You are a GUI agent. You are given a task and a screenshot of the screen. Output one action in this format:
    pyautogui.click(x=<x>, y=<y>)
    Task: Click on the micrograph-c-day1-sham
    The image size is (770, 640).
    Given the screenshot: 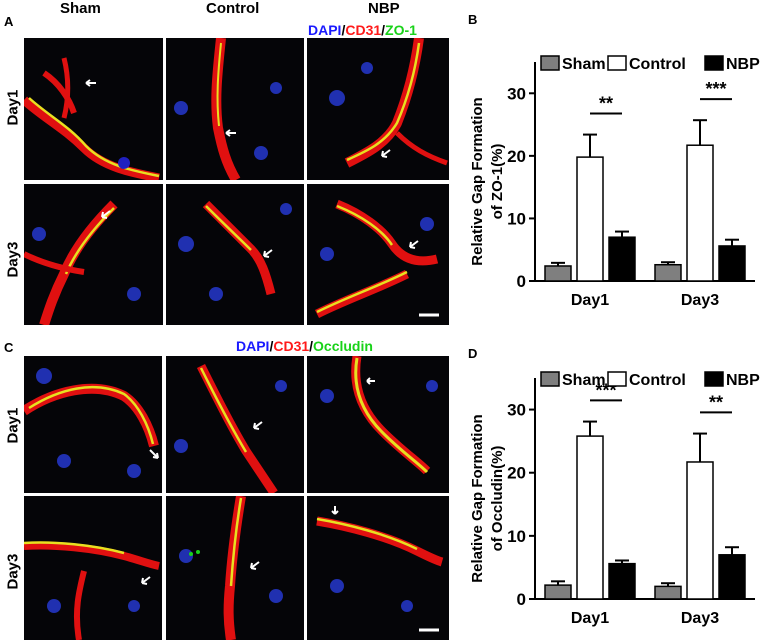 What is the action you would take?
    pyautogui.click(x=93, y=424)
    